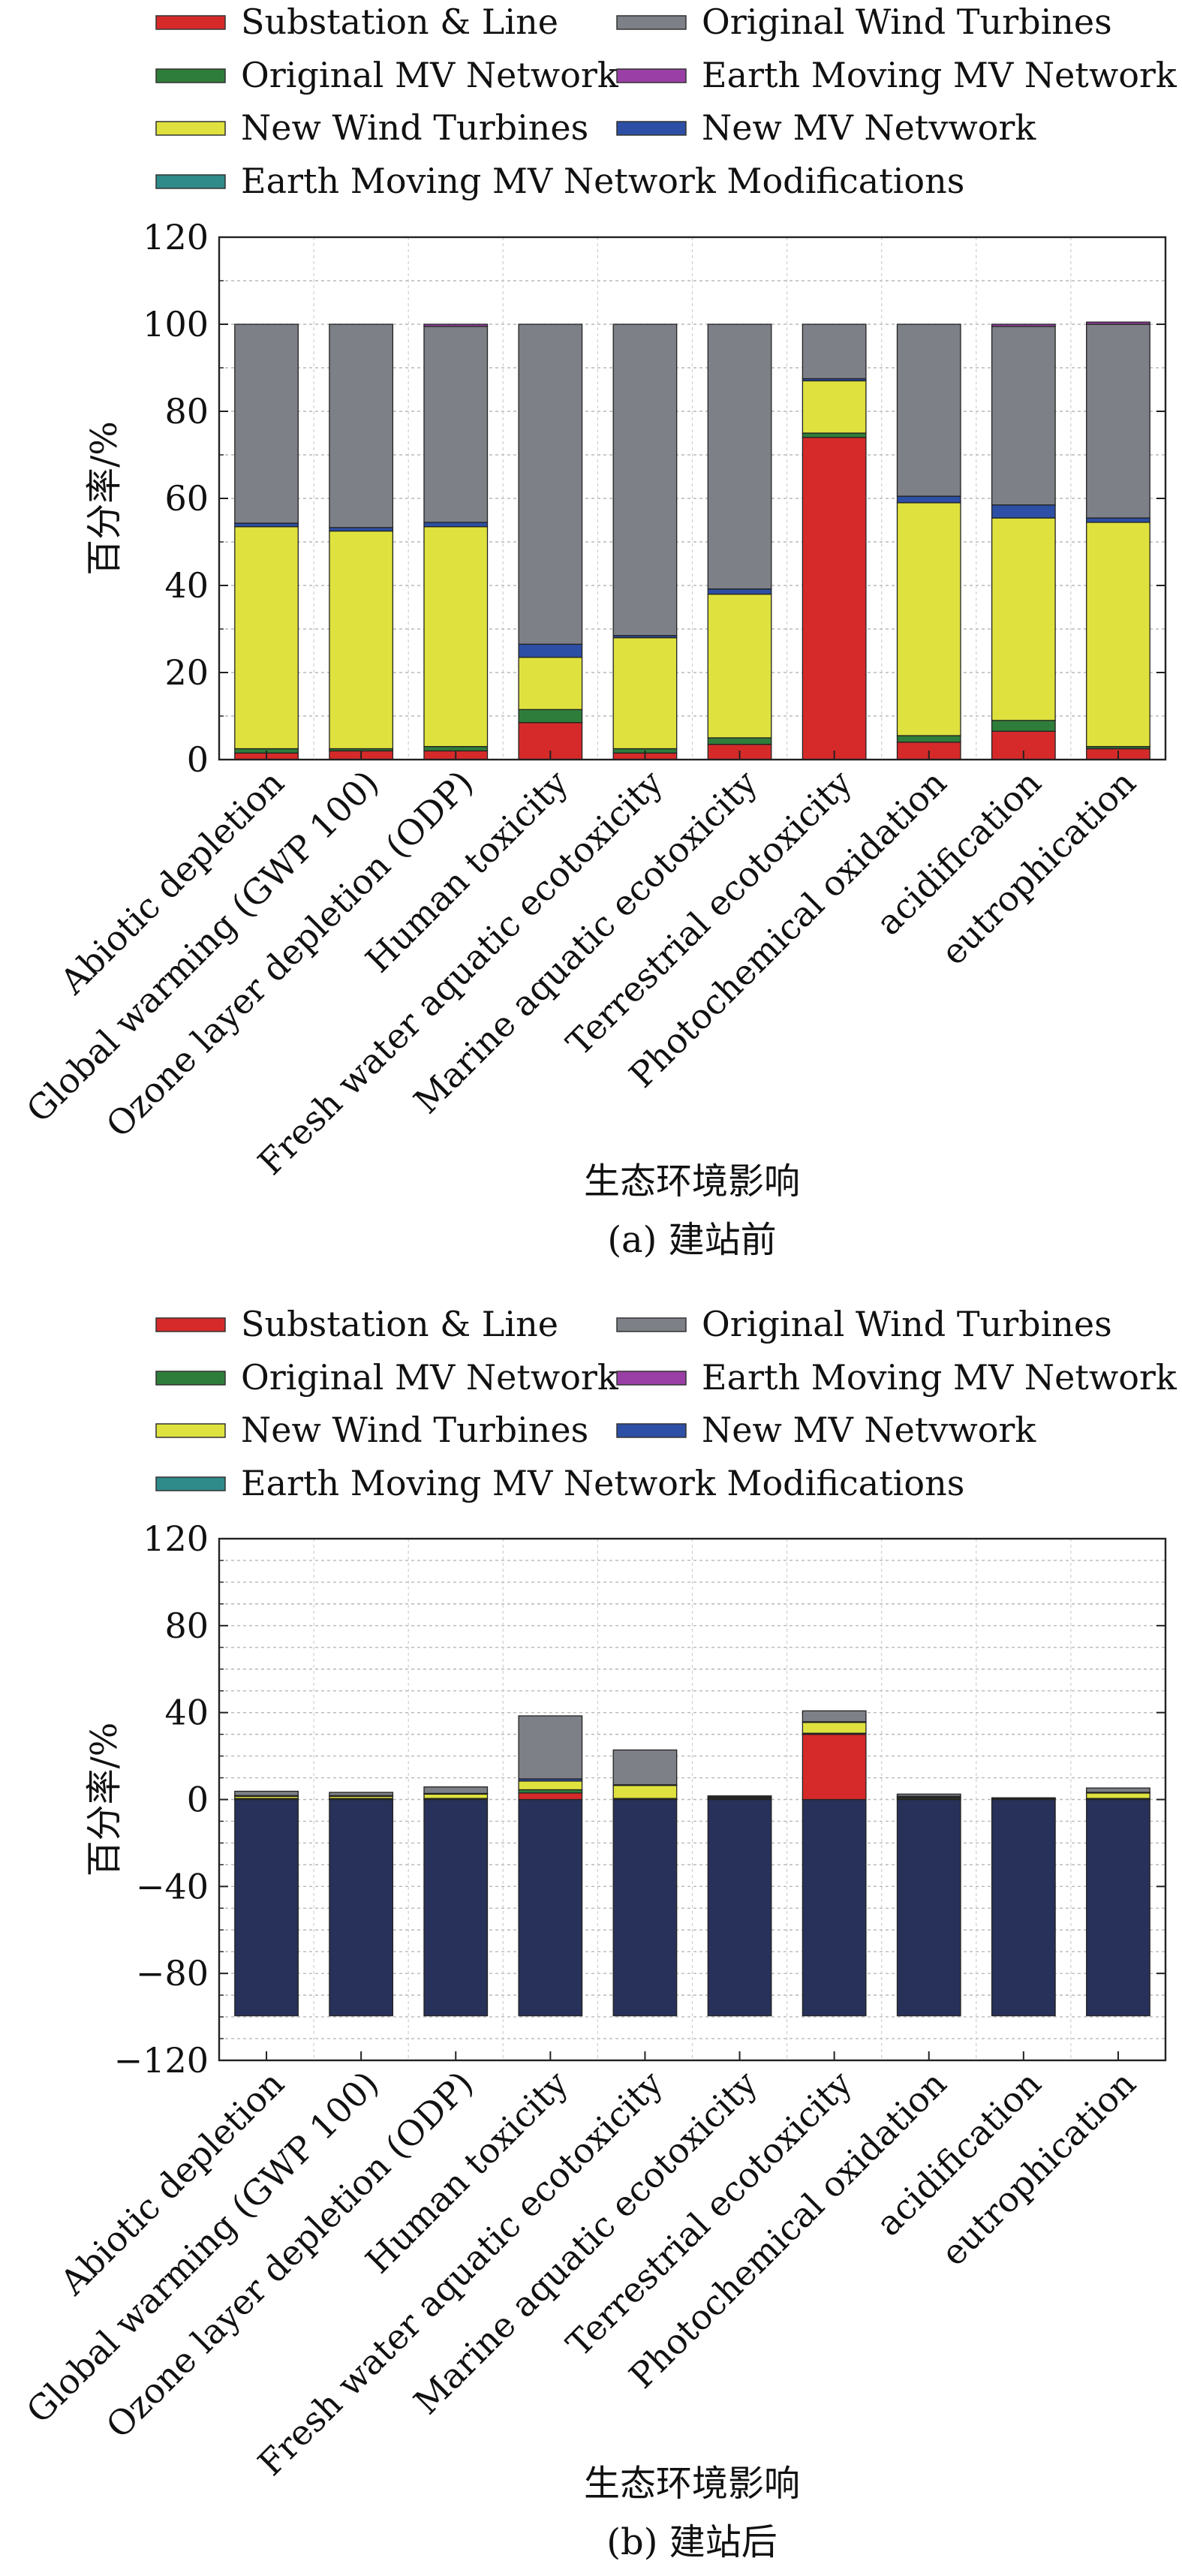 The width and height of the screenshot is (1182, 2576). I want to click on bar-photochemical-oxidation-original-wind-turbines, so click(928, 1795).